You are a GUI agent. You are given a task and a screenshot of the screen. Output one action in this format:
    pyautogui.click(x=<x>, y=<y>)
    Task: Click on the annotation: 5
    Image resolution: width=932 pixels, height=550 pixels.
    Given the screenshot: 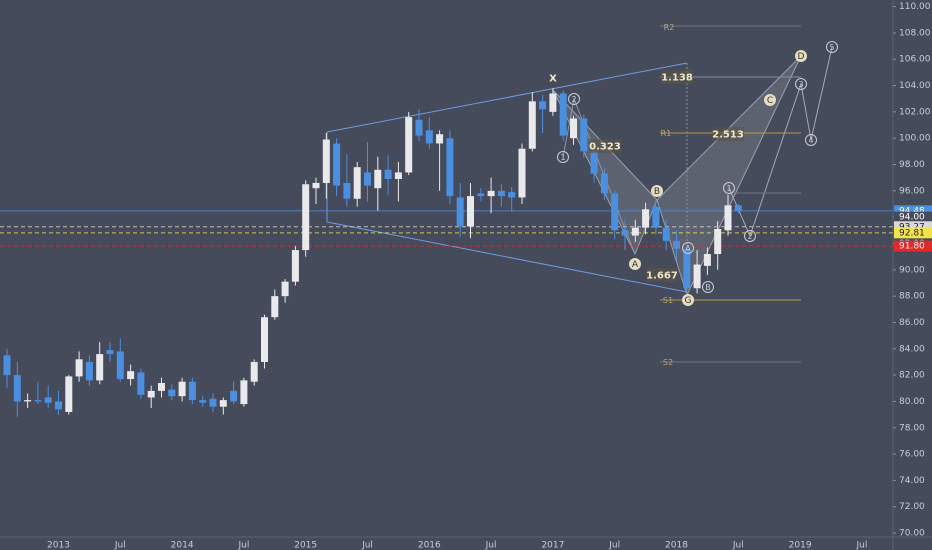 What is the action you would take?
    pyautogui.click(x=831, y=47)
    